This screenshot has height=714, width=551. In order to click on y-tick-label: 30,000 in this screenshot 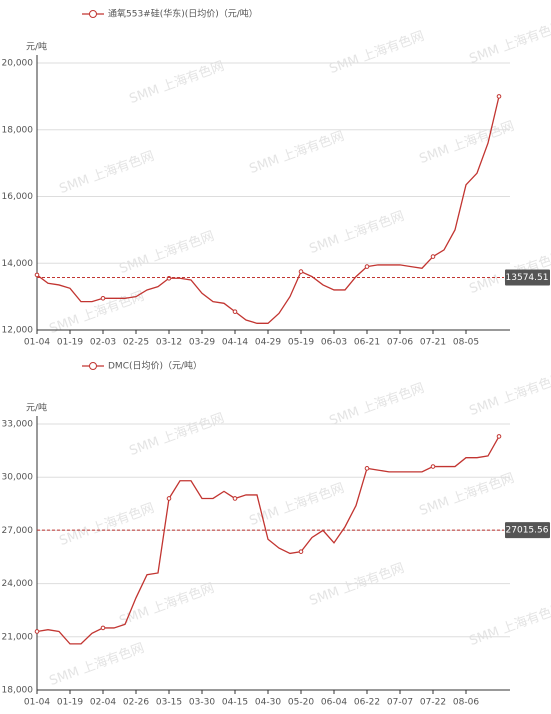, I will do `click(18, 478)`.